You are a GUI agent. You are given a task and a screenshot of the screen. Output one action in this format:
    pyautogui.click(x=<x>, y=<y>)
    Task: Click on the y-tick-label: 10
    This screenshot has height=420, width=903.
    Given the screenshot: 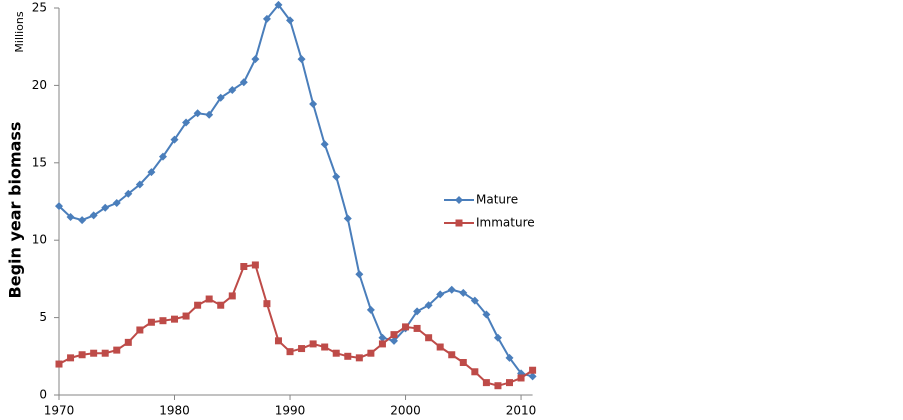 What is the action you would take?
    pyautogui.click(x=39, y=240)
    